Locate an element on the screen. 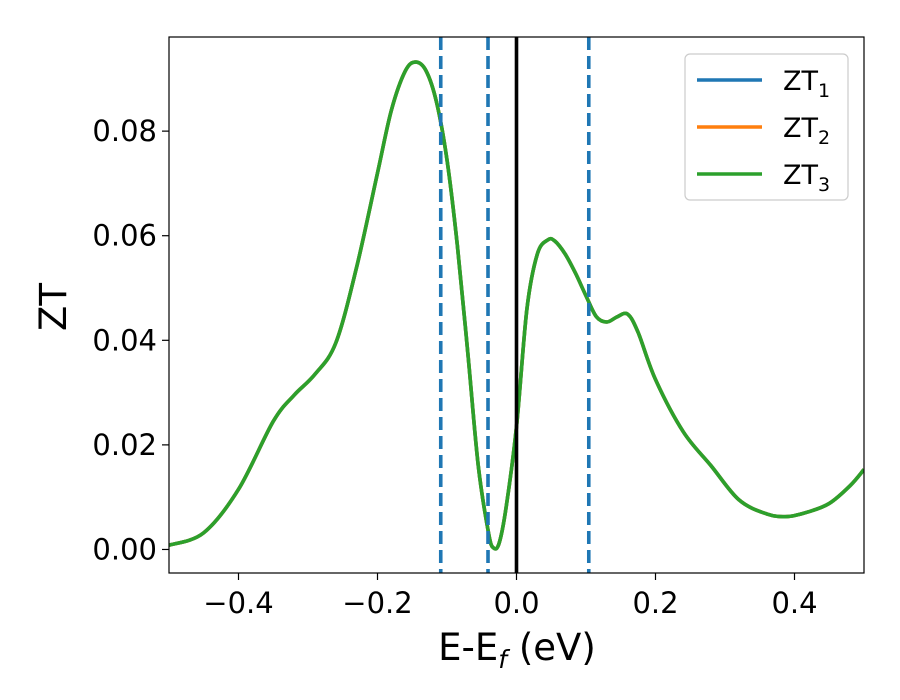 The width and height of the screenshot is (900, 700). x-tick-label: 0.4 is located at coordinates (794, 603).